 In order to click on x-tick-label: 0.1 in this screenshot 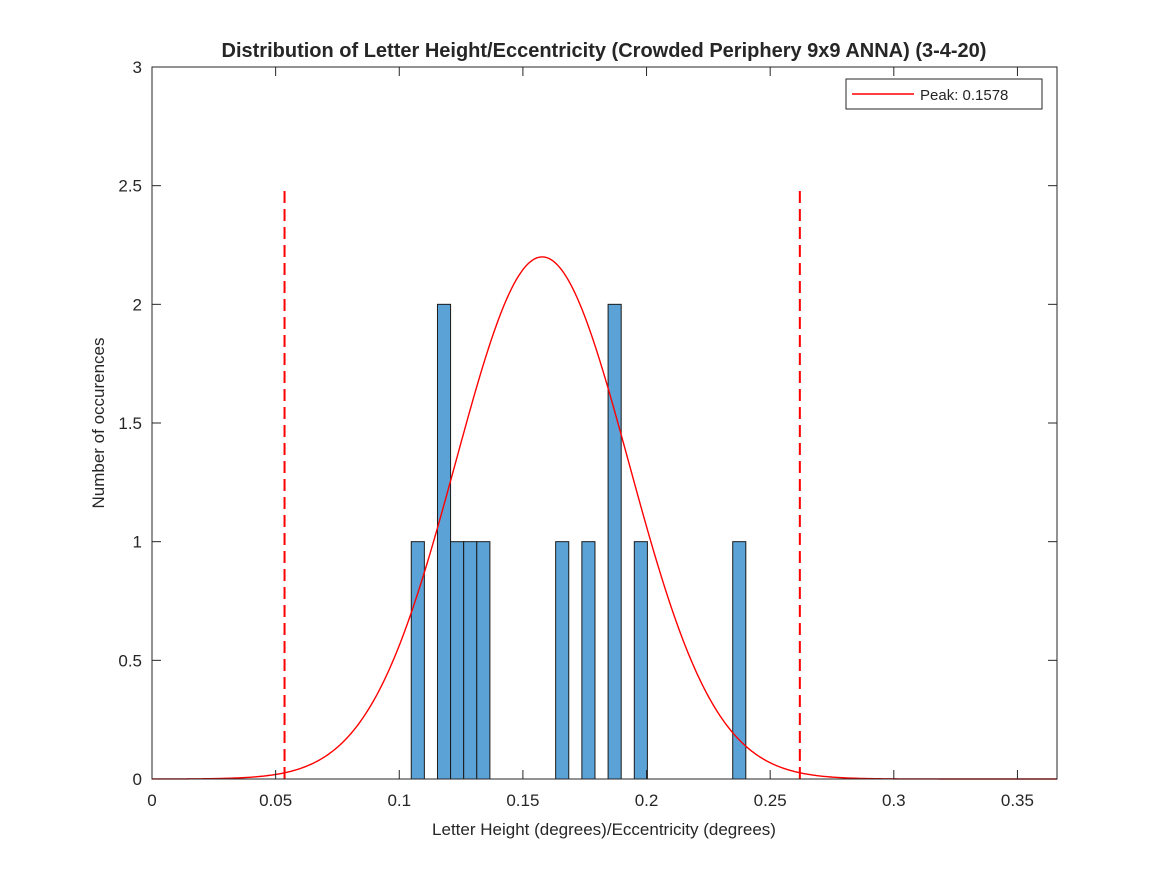, I will do `click(399, 800)`.